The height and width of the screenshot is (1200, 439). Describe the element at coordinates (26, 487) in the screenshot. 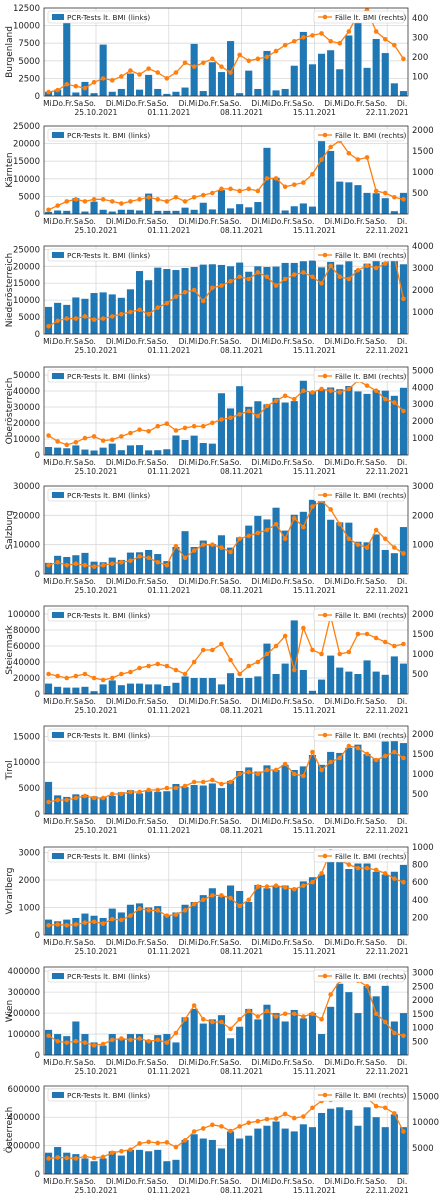

I see `y-tick-left: 30000` at that location.